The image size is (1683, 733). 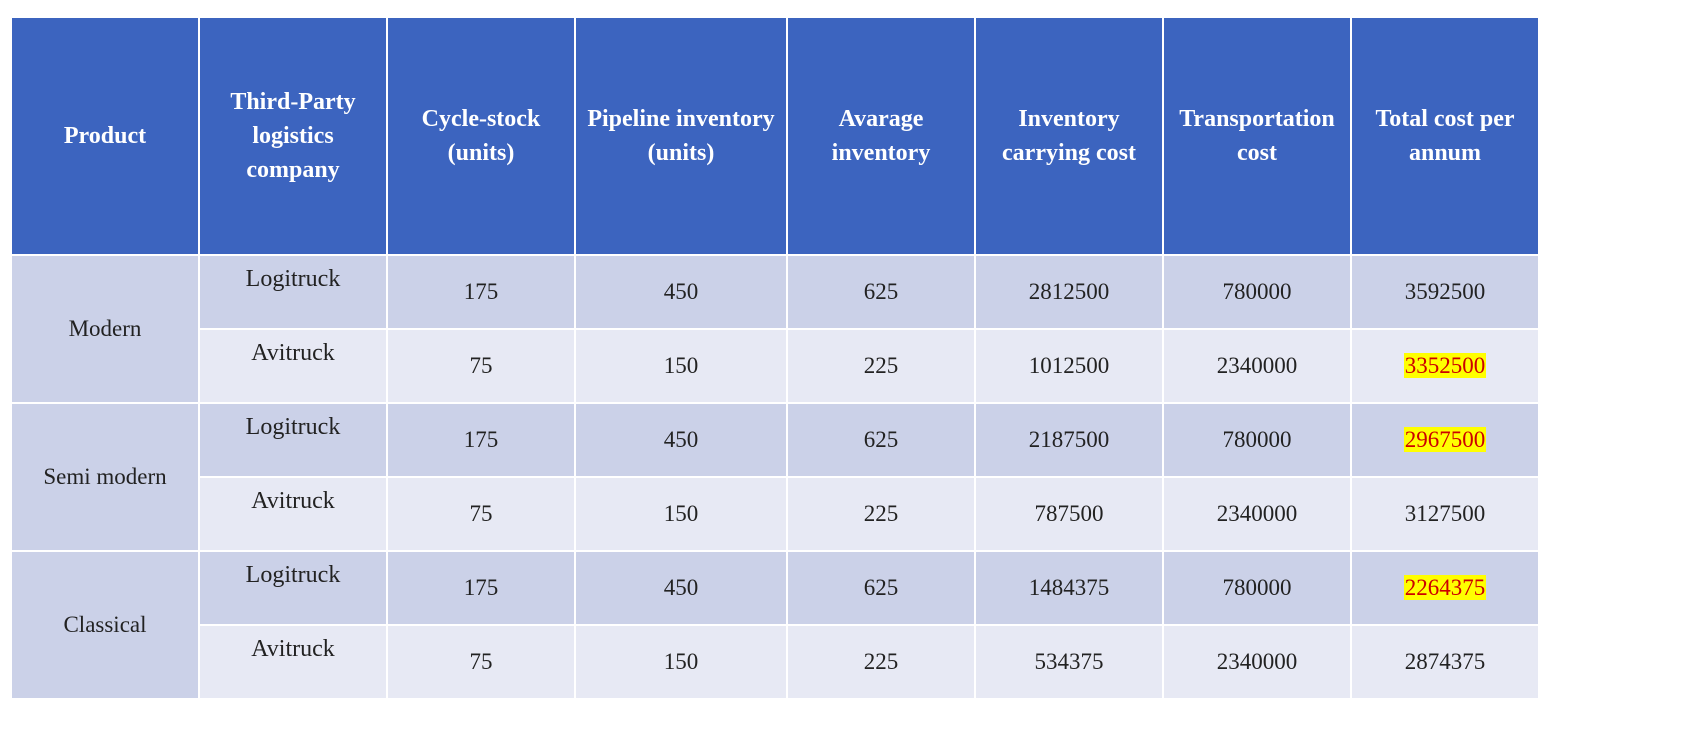 I want to click on total-cost-cell: 2967500, so click(x=1445, y=440).